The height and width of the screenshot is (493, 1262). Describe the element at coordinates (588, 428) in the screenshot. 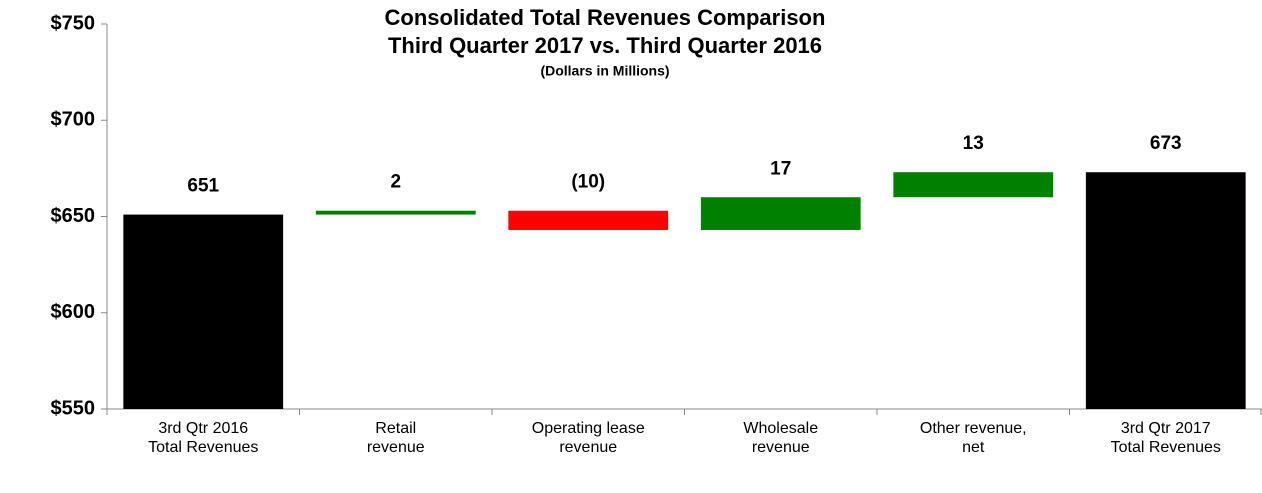

I see `x-tick-label: Operating lease` at that location.